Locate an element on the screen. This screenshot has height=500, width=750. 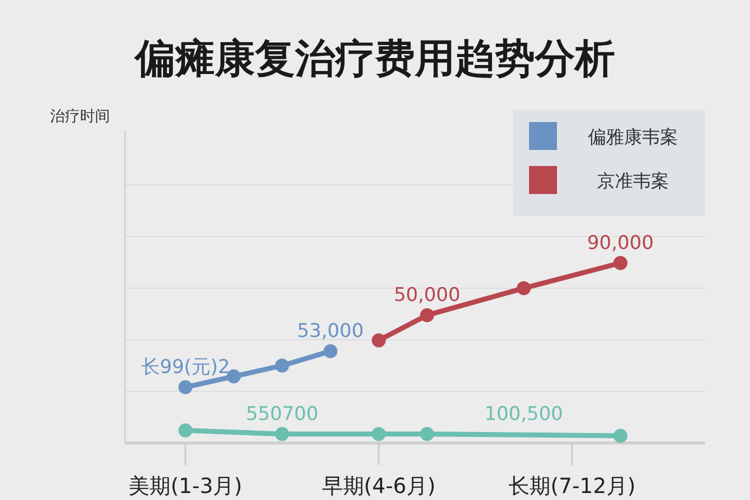
annotation: 长99(元)2 is located at coordinates (185, 367).